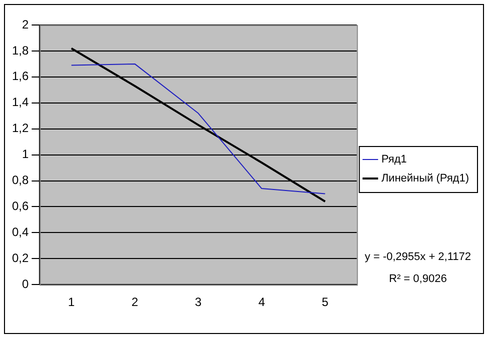 Image resolution: width=488 pixels, height=339 pixels. Describe the element at coordinates (20, 180) in the screenshot. I see `y-tick-label: 0,8` at that location.